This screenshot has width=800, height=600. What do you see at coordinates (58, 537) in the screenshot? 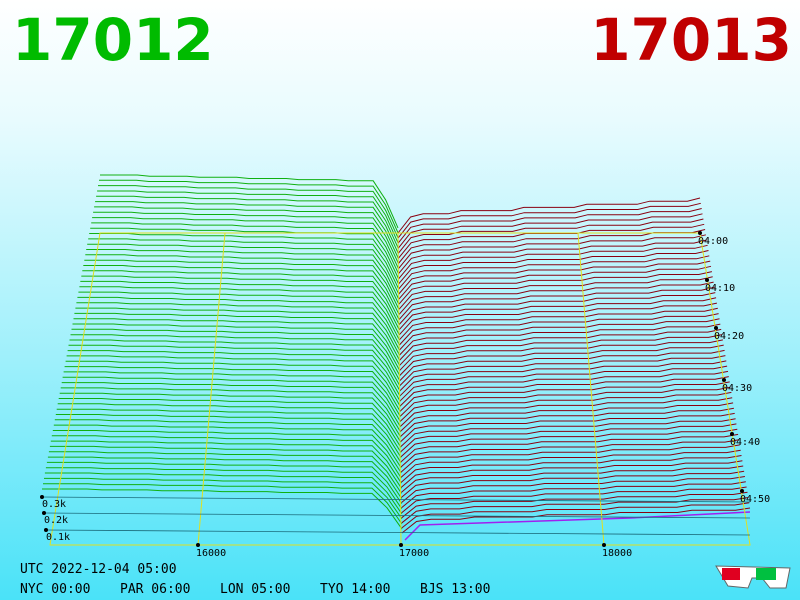
I see `volume-label: 0.1k` at bounding box center [58, 537].